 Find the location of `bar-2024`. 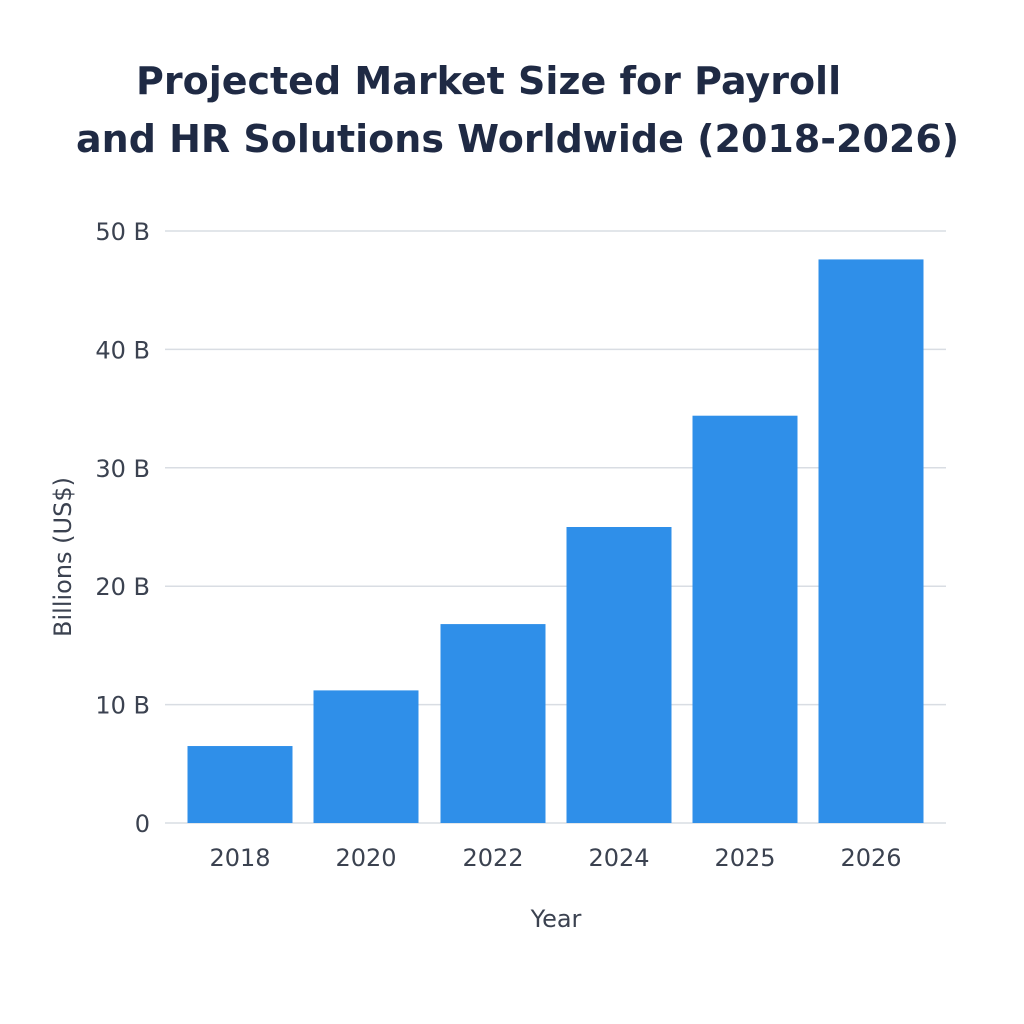

bar-2024 is located at coordinates (619, 675).